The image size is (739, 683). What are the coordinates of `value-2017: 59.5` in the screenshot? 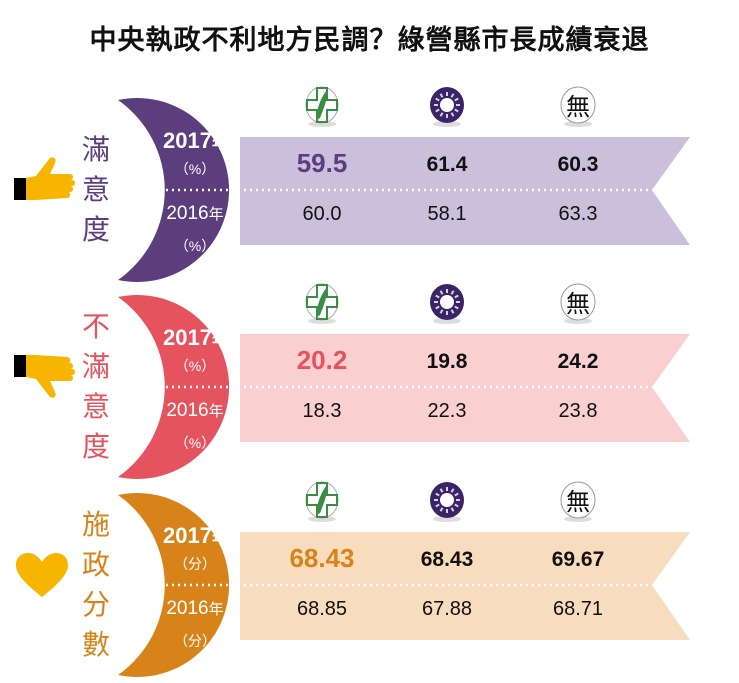 It's located at (322, 163).